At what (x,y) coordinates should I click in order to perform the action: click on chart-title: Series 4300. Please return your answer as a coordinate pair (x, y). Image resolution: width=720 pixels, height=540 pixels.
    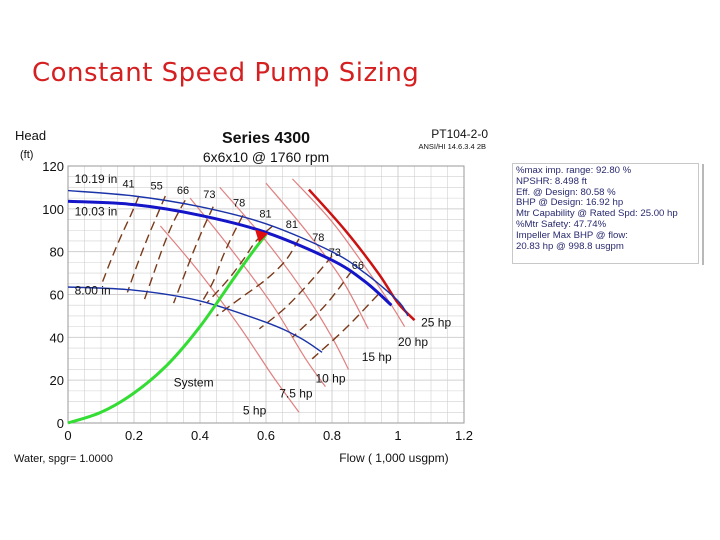
    Looking at the image, I should click on (266, 138).